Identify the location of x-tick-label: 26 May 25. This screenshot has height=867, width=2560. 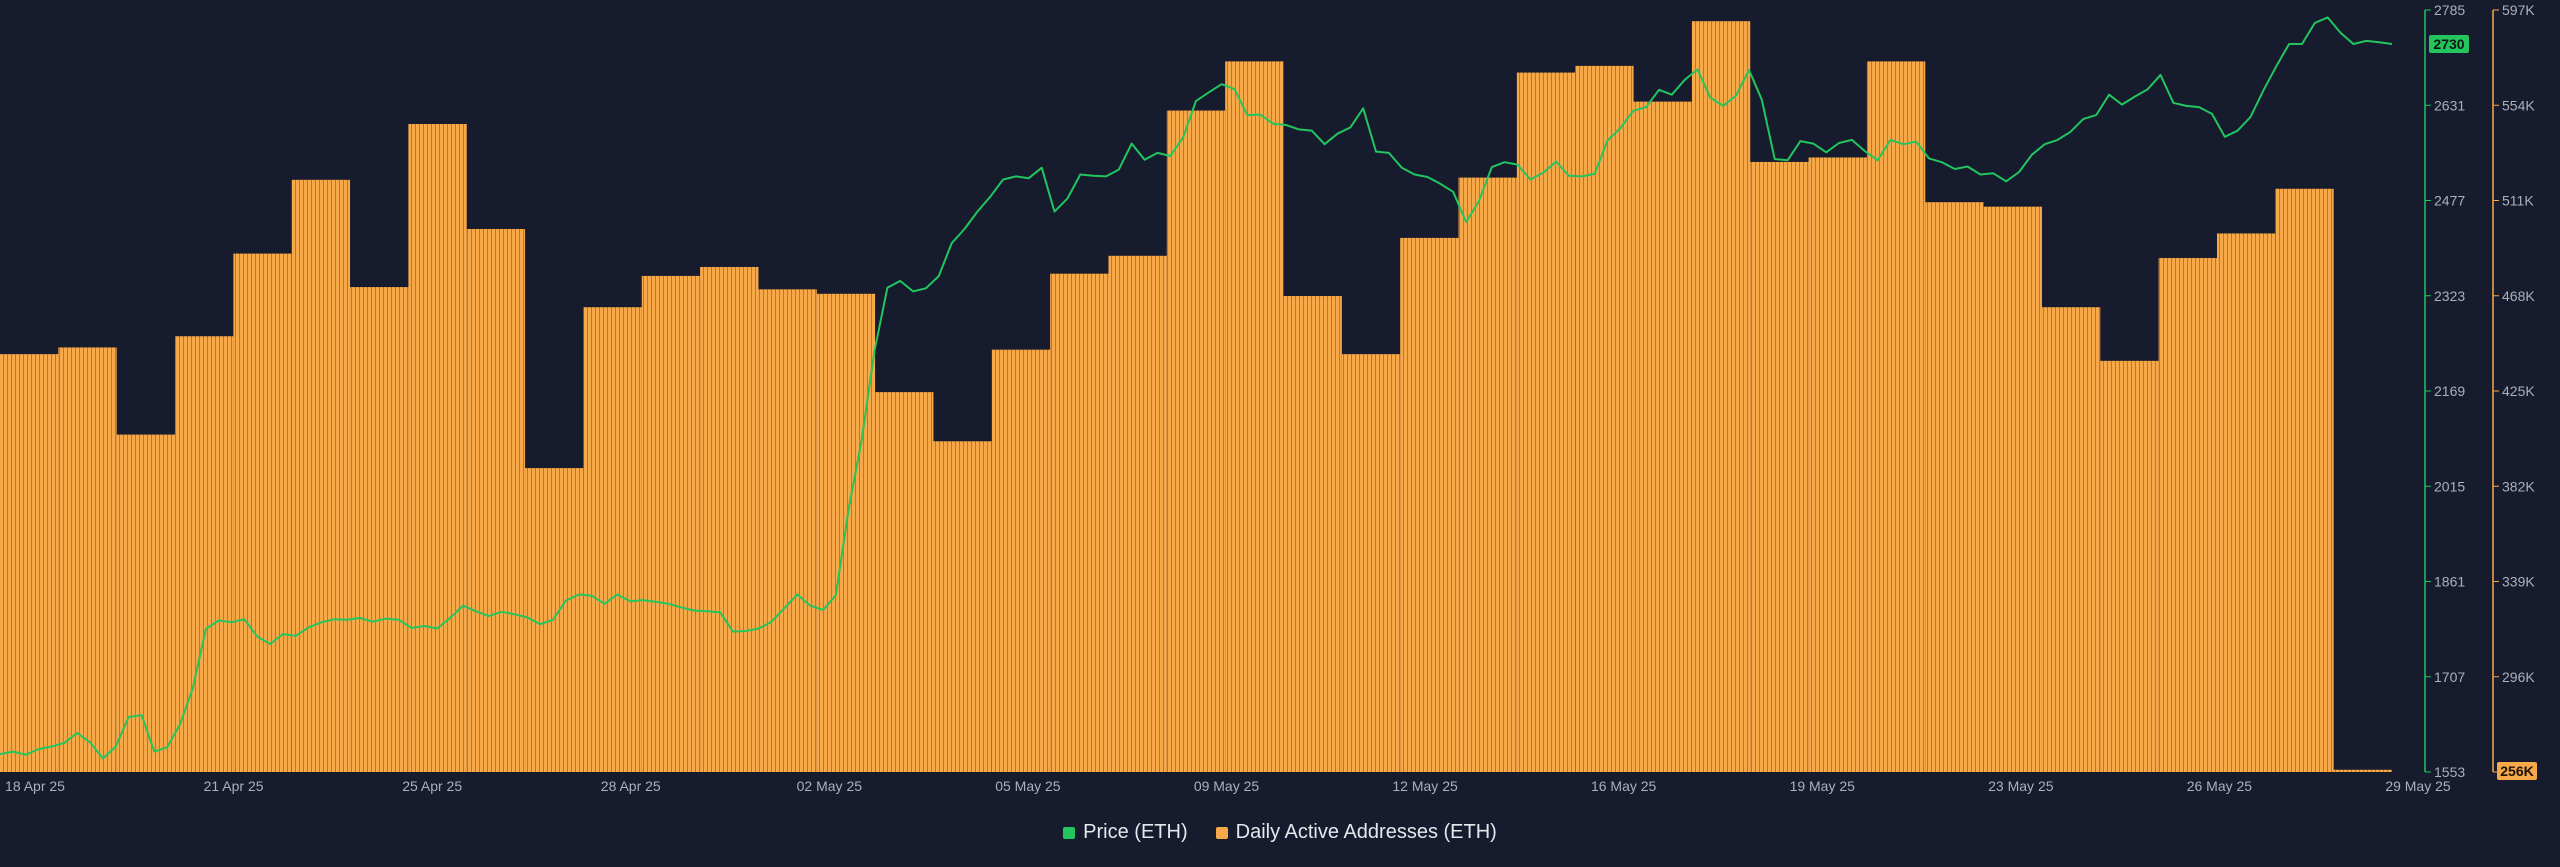
(2220, 786).